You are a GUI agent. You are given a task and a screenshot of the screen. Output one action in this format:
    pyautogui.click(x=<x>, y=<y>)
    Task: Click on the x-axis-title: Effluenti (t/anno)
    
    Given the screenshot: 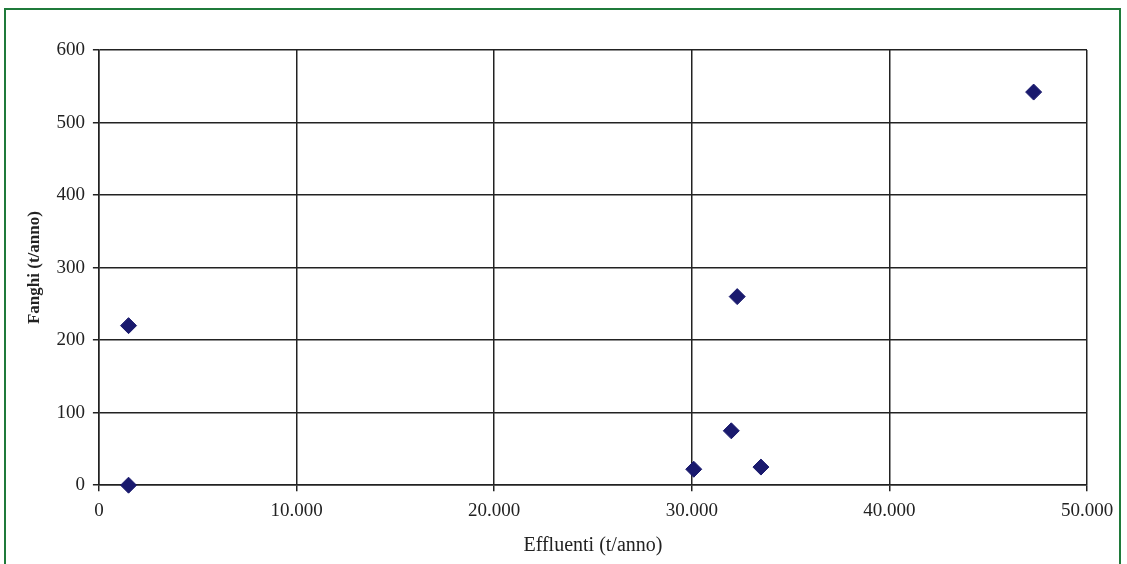 What is the action you would take?
    pyautogui.click(x=593, y=545)
    